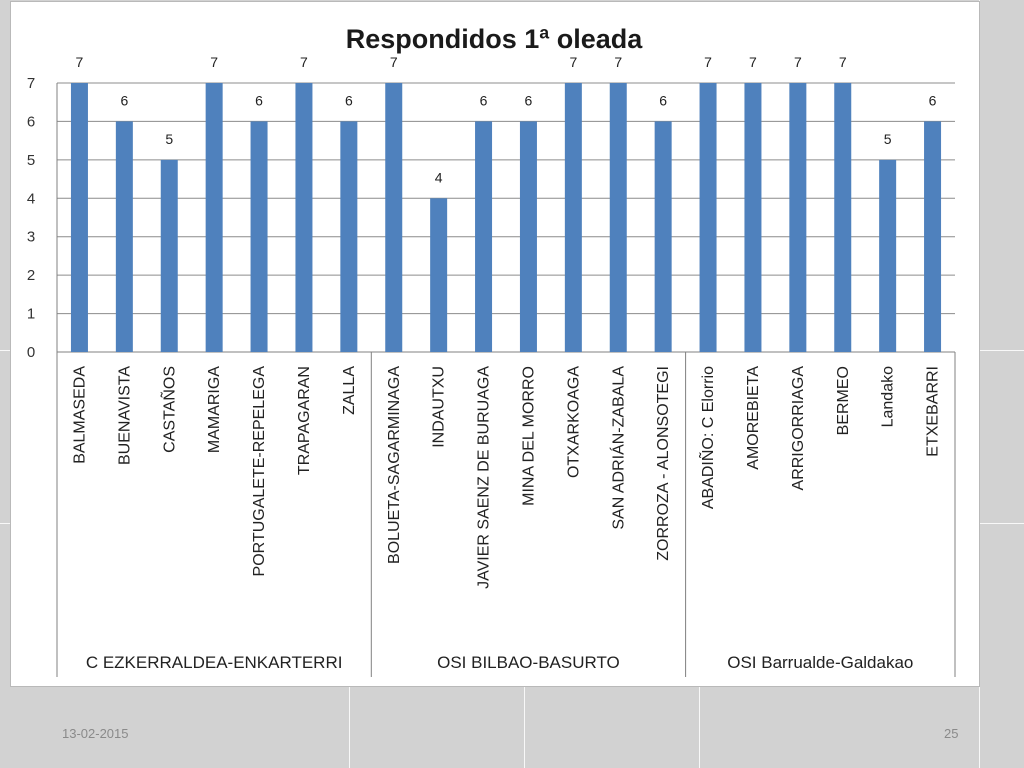 This screenshot has width=1024, height=768. Describe the element at coordinates (495, 39) in the screenshot. I see `chart-title: Respondidos 1ª oleada` at that location.